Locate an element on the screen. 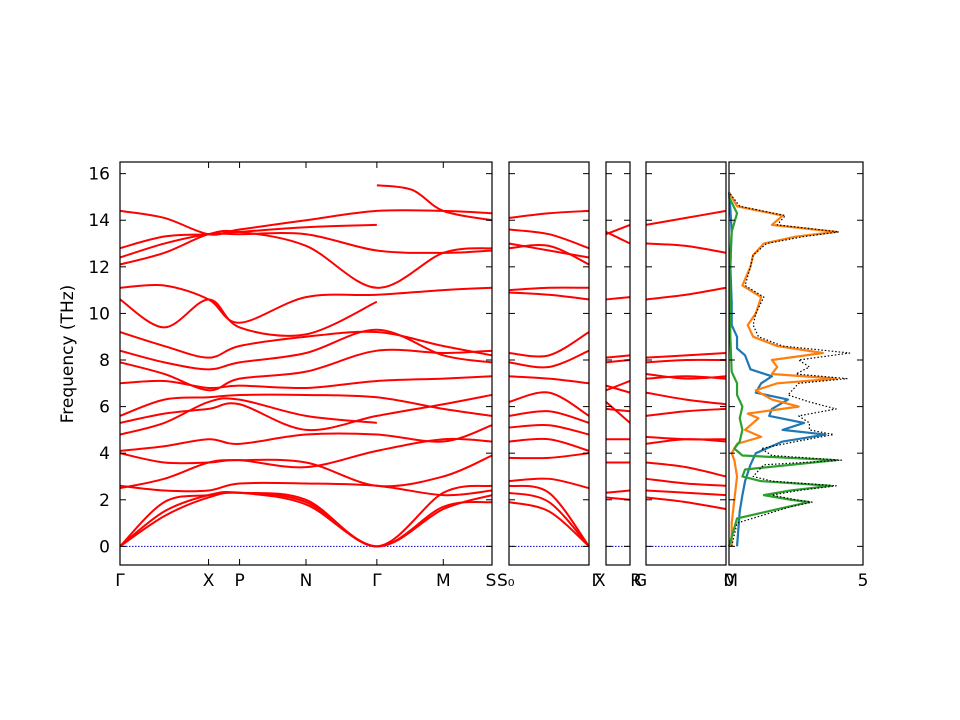 Image resolution: width=960 pixels, height=720 pixels. y-tick-label: 14 is located at coordinates (99, 221).